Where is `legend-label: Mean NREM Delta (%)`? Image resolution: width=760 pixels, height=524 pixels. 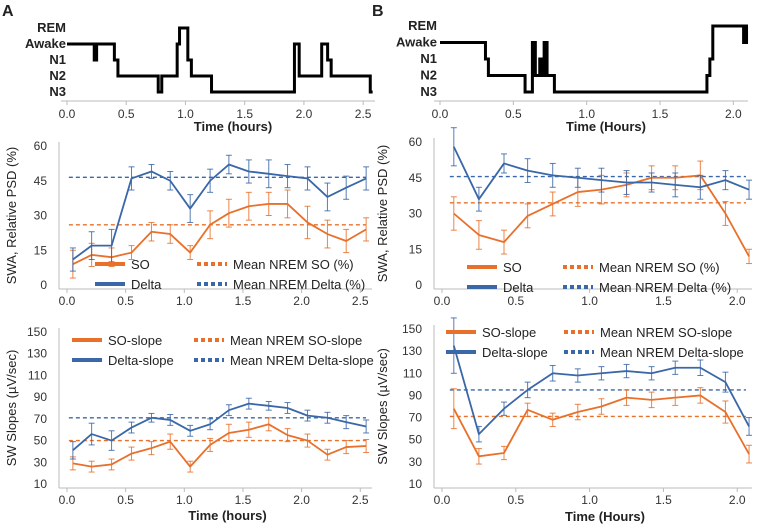
legend-label: Mean NREM Delta (%) is located at coordinates (665, 287).